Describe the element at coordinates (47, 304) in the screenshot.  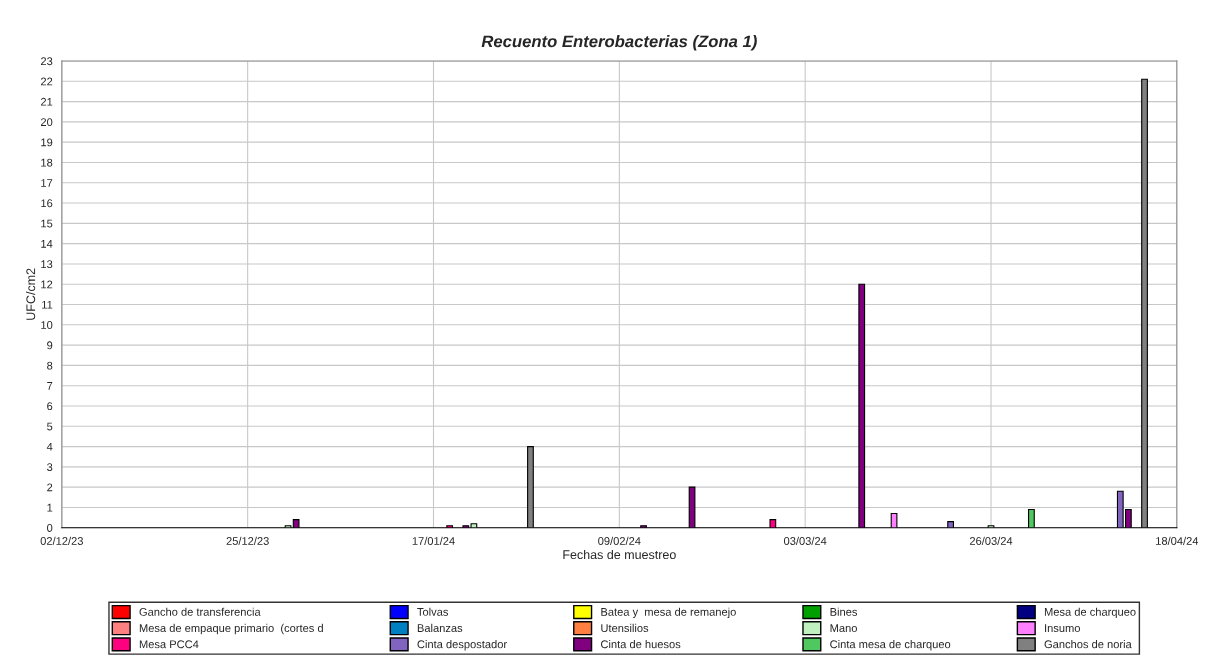
I see `y-tick-label: 11` at that location.